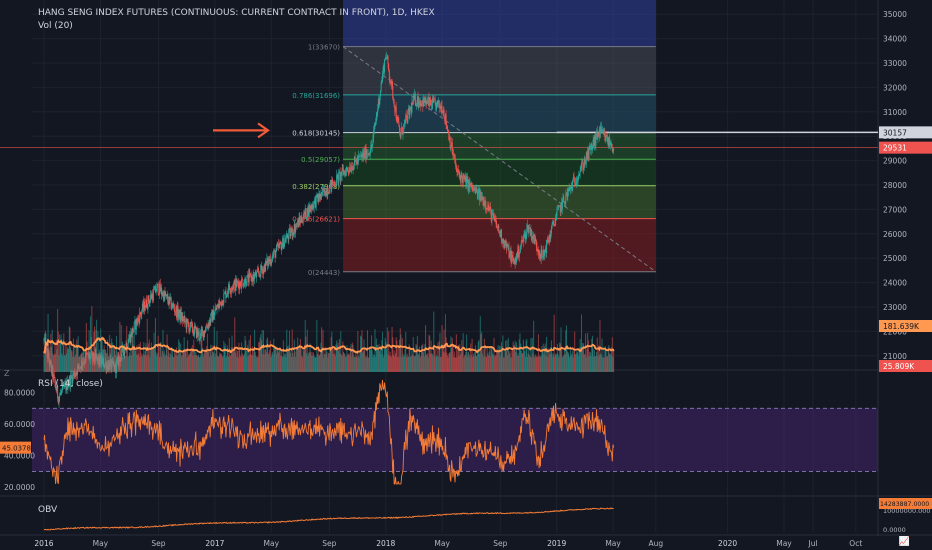 The width and height of the screenshot is (932, 550). Describe the element at coordinates (70, 384) in the screenshot. I see `rsi-legend: RSI (14, close)` at that location.